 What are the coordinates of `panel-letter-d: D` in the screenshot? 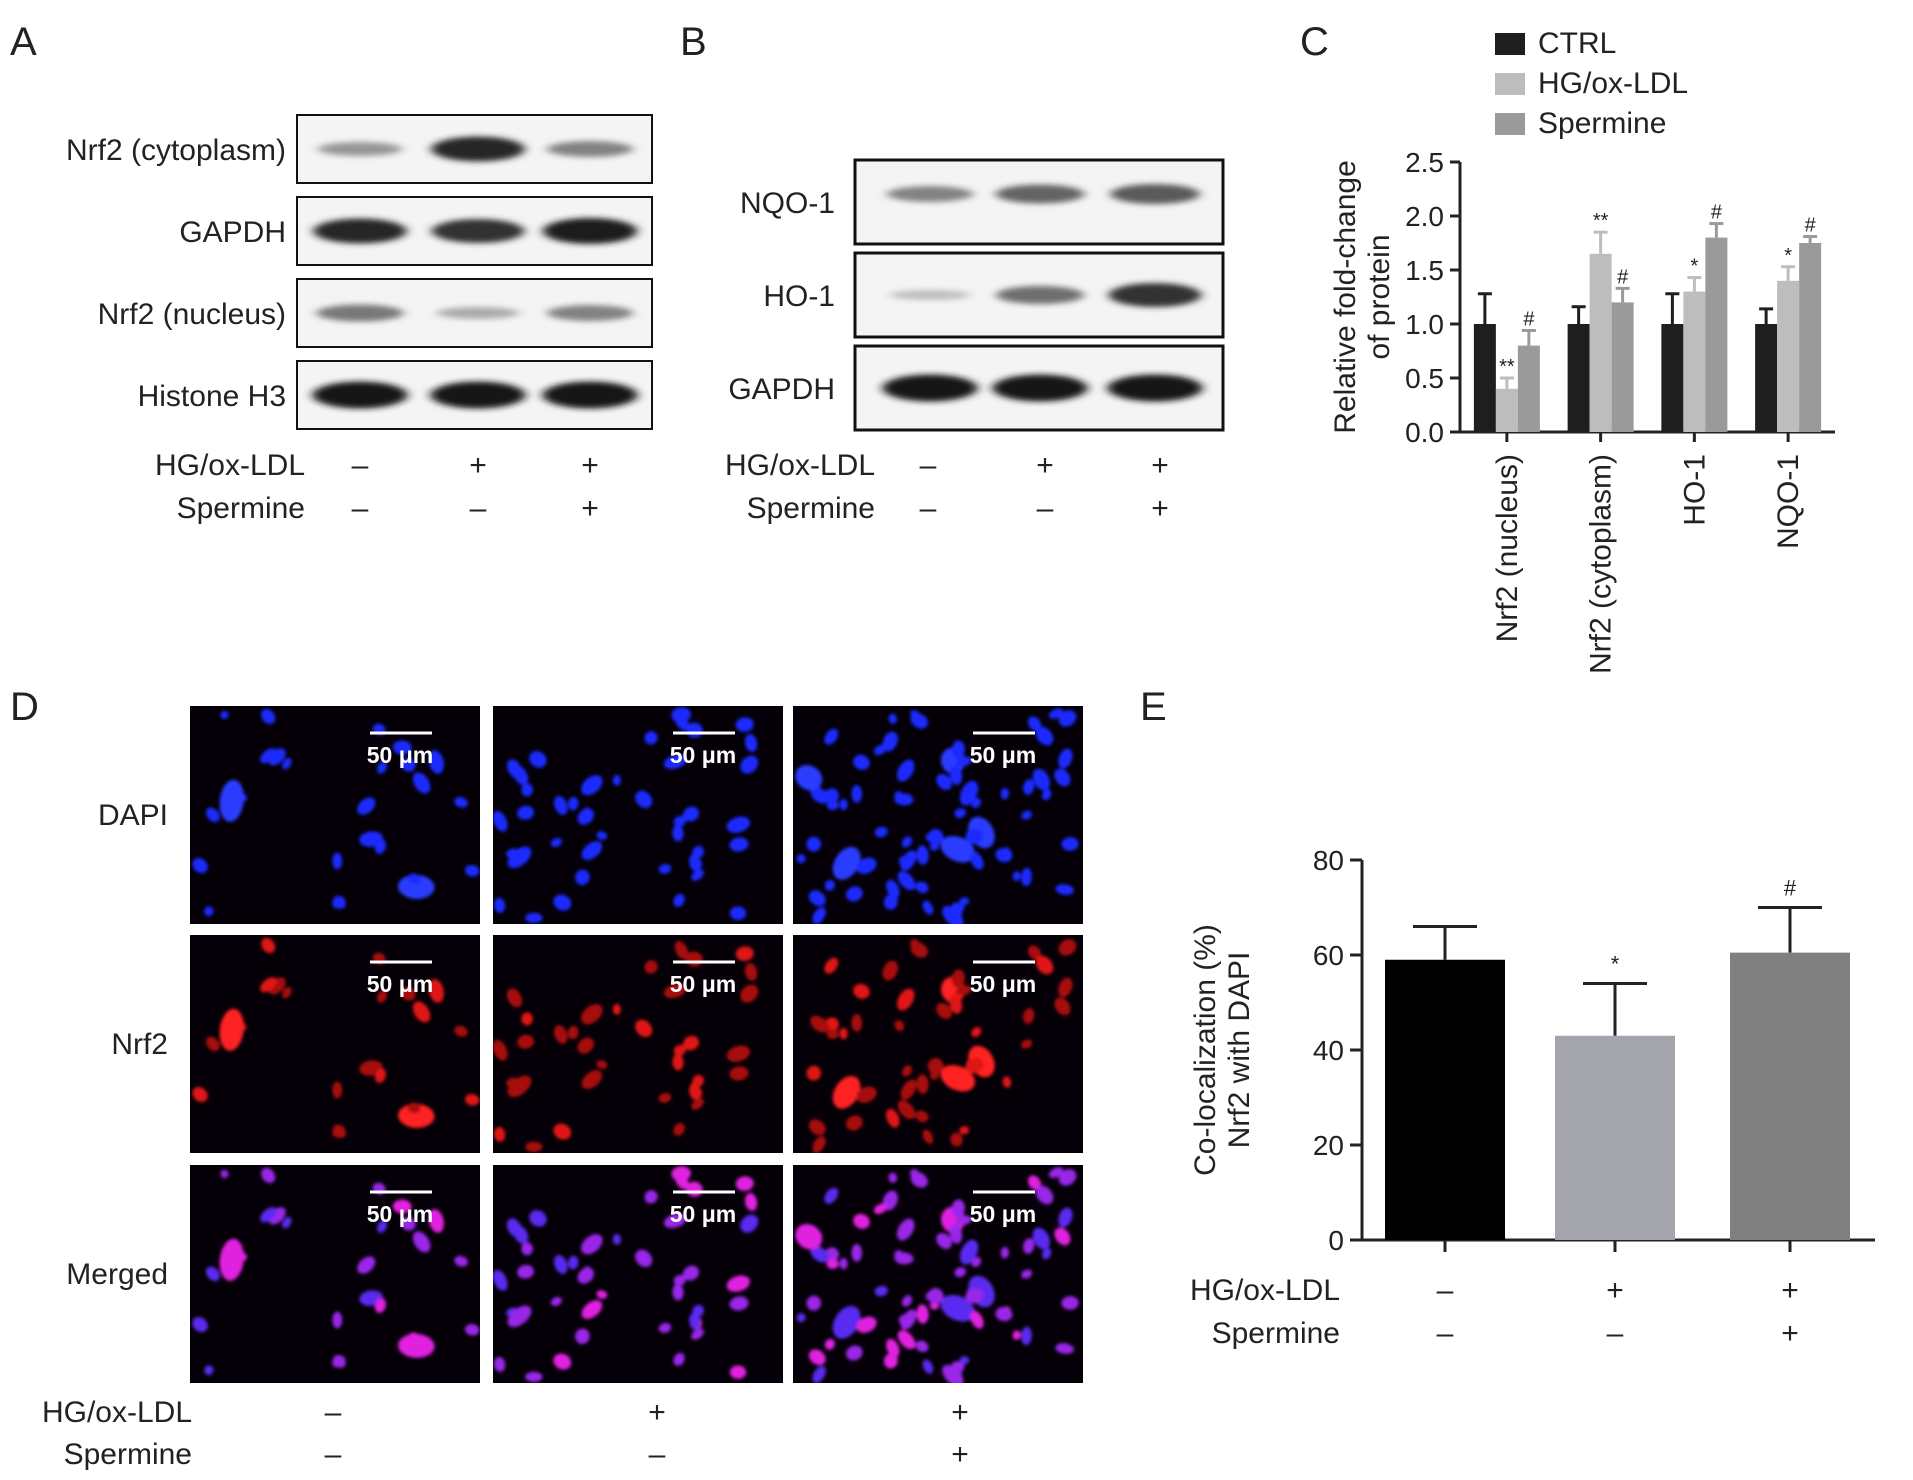 It's located at (24, 707).